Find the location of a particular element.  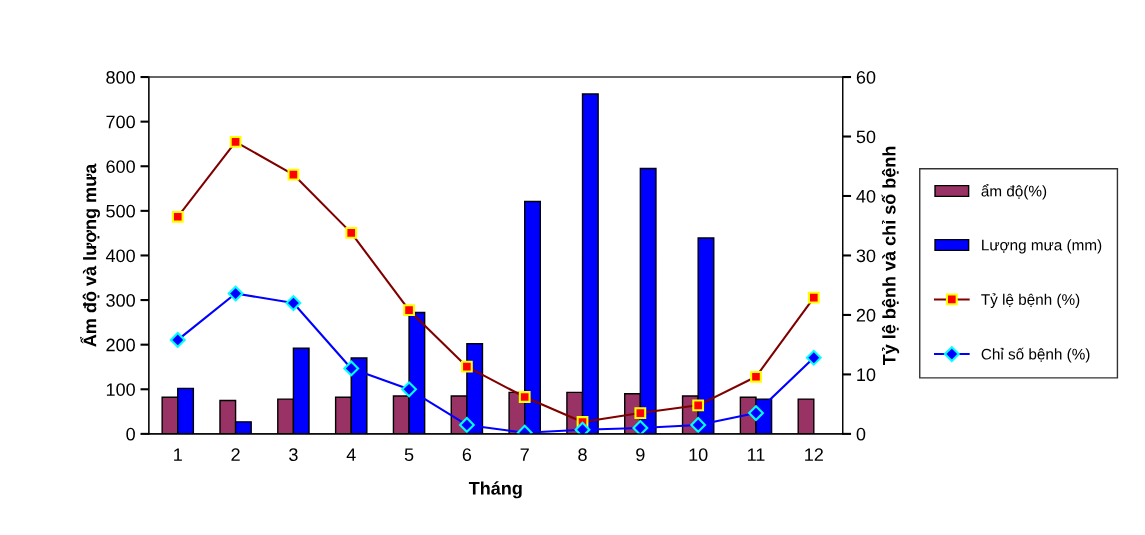

x-tick-label: 9 is located at coordinates (640, 455).